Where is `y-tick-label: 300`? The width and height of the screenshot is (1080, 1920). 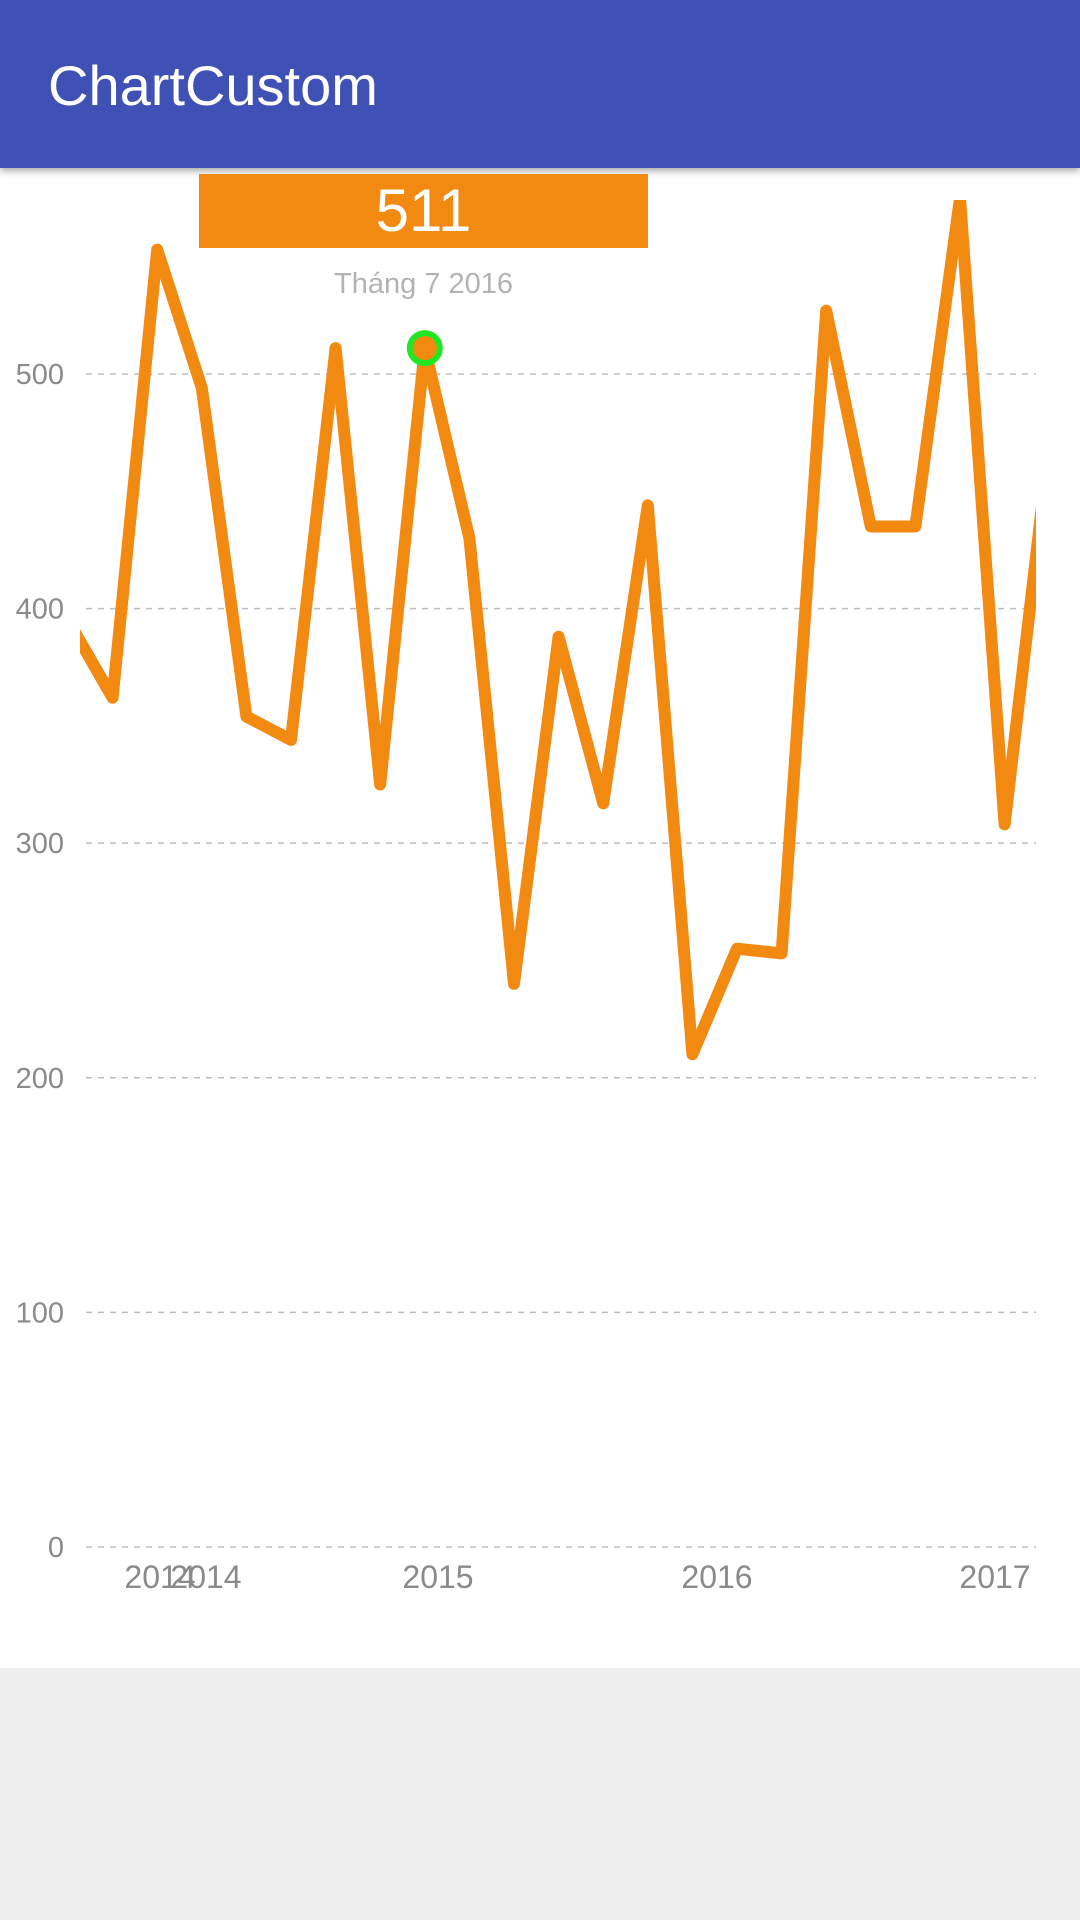
y-tick-label: 300 is located at coordinates (40, 844).